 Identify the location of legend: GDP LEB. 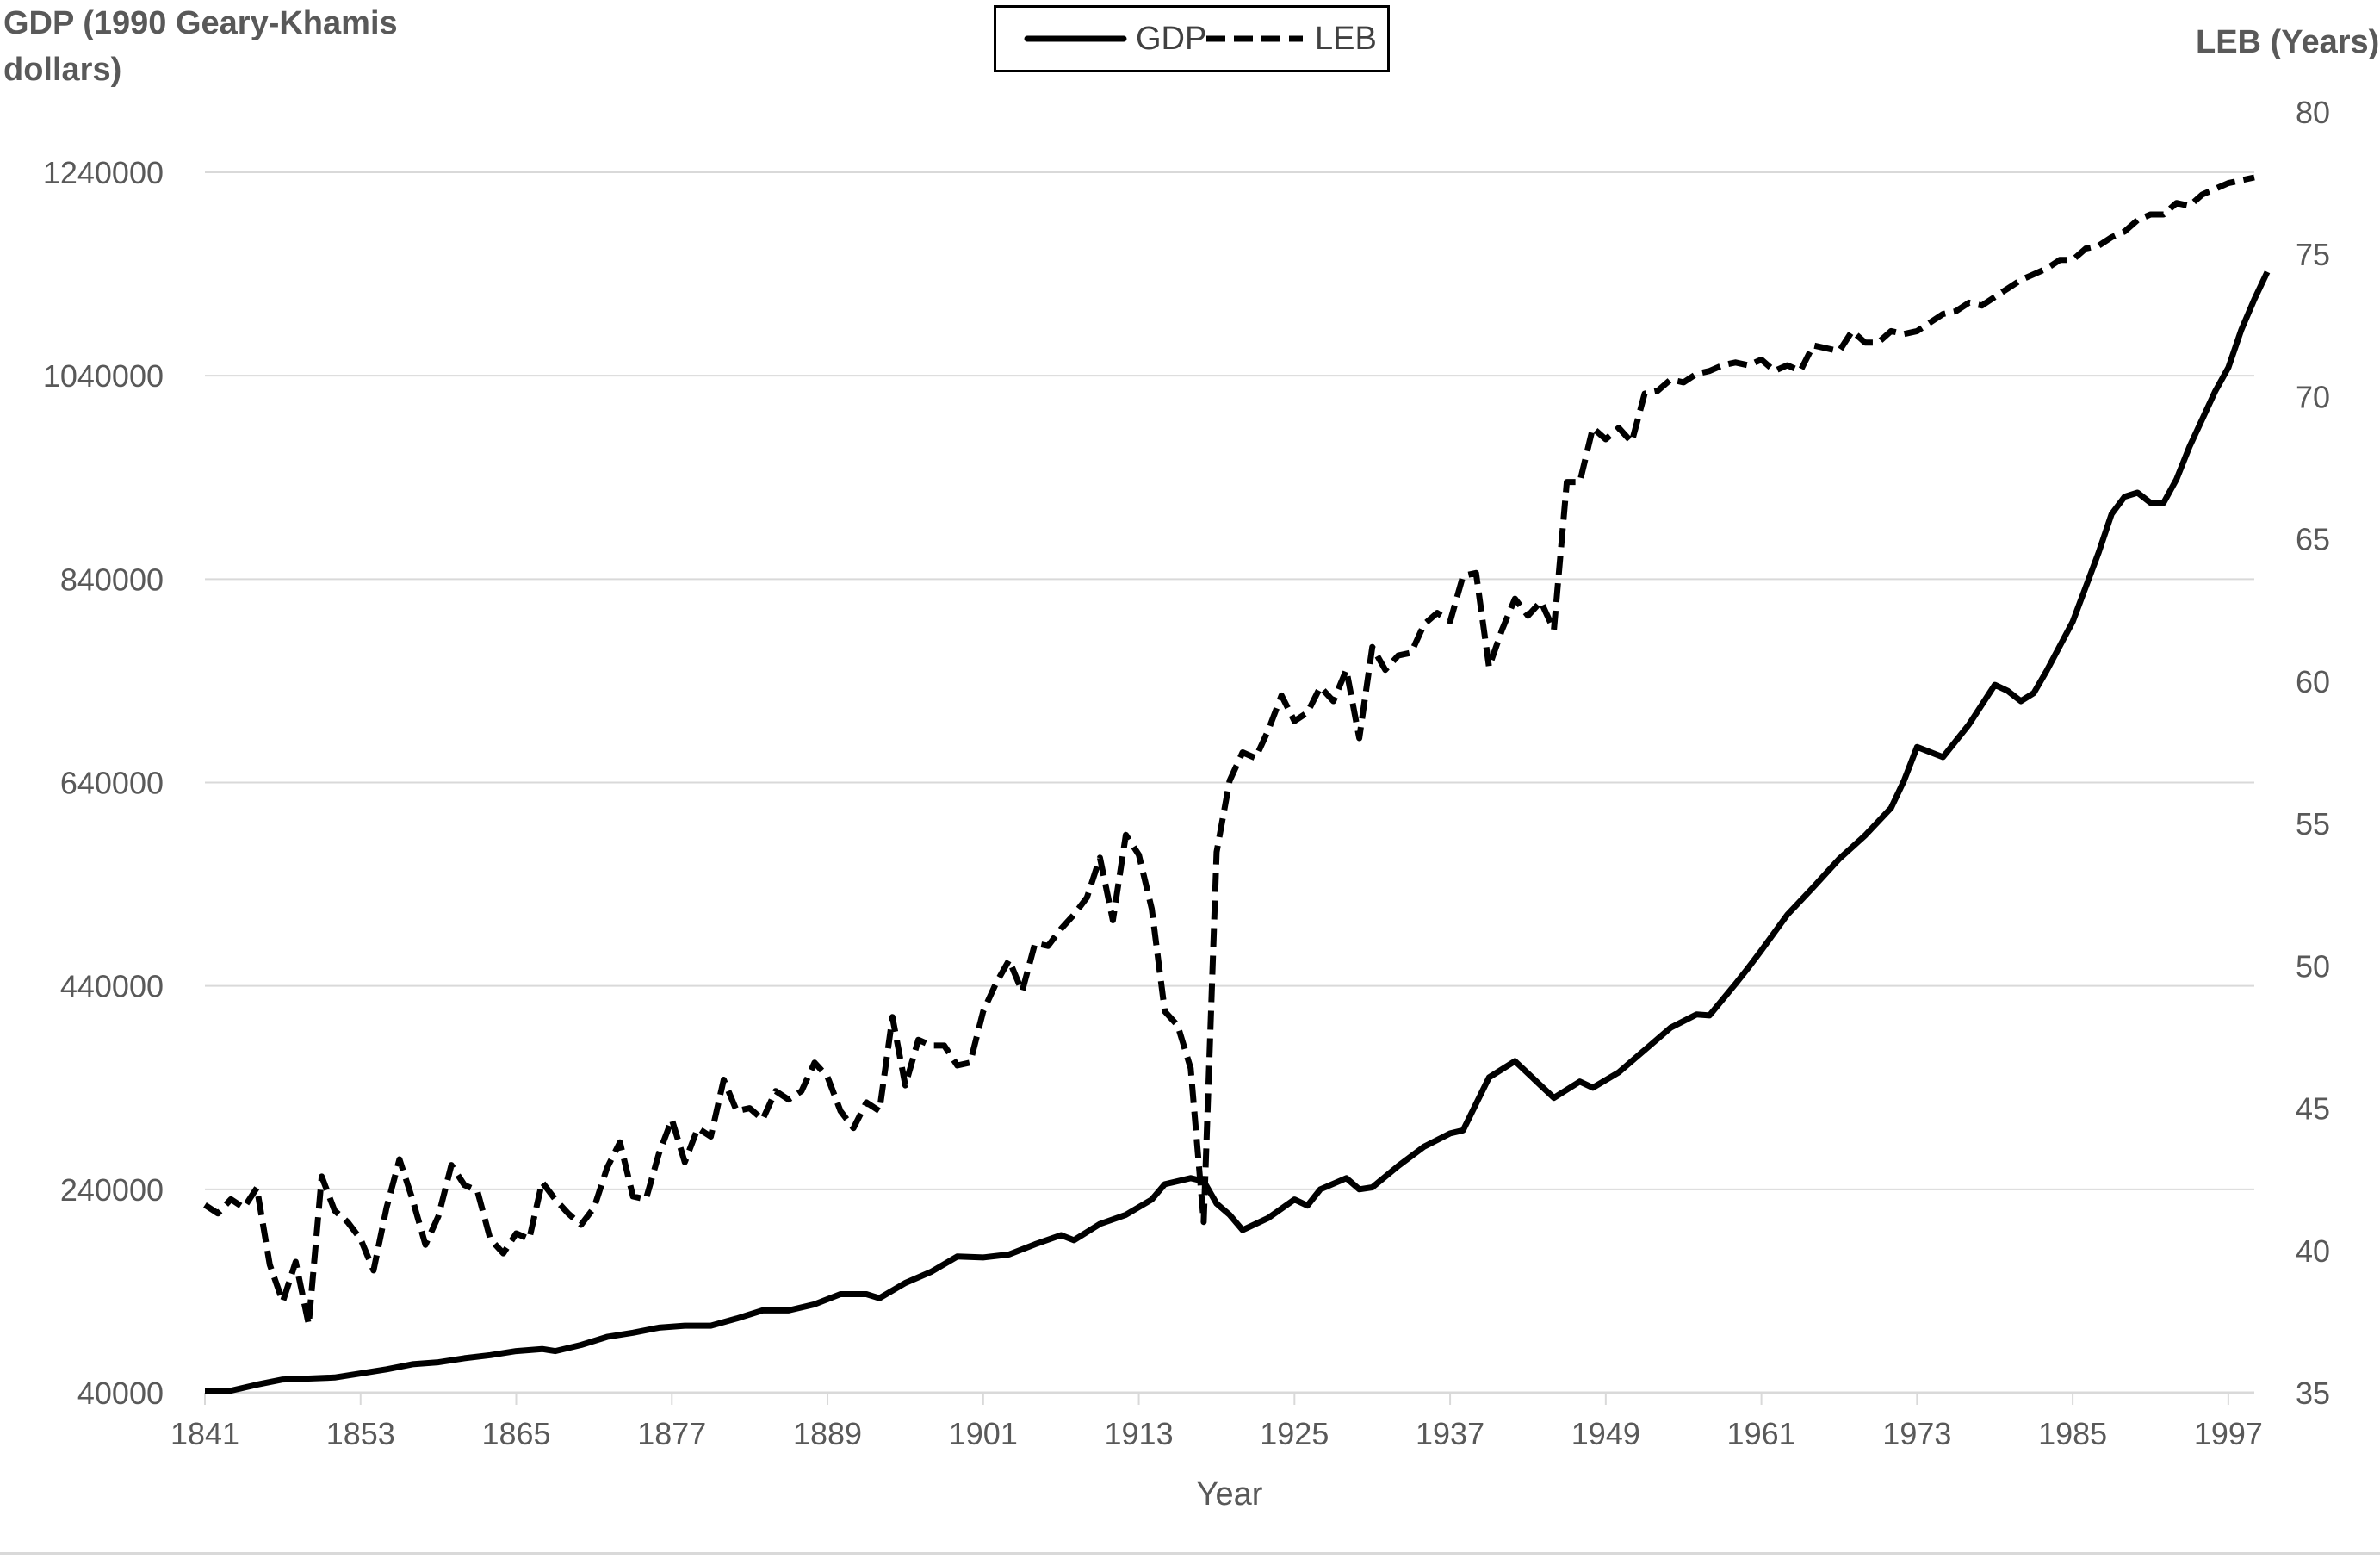
(1192, 39).